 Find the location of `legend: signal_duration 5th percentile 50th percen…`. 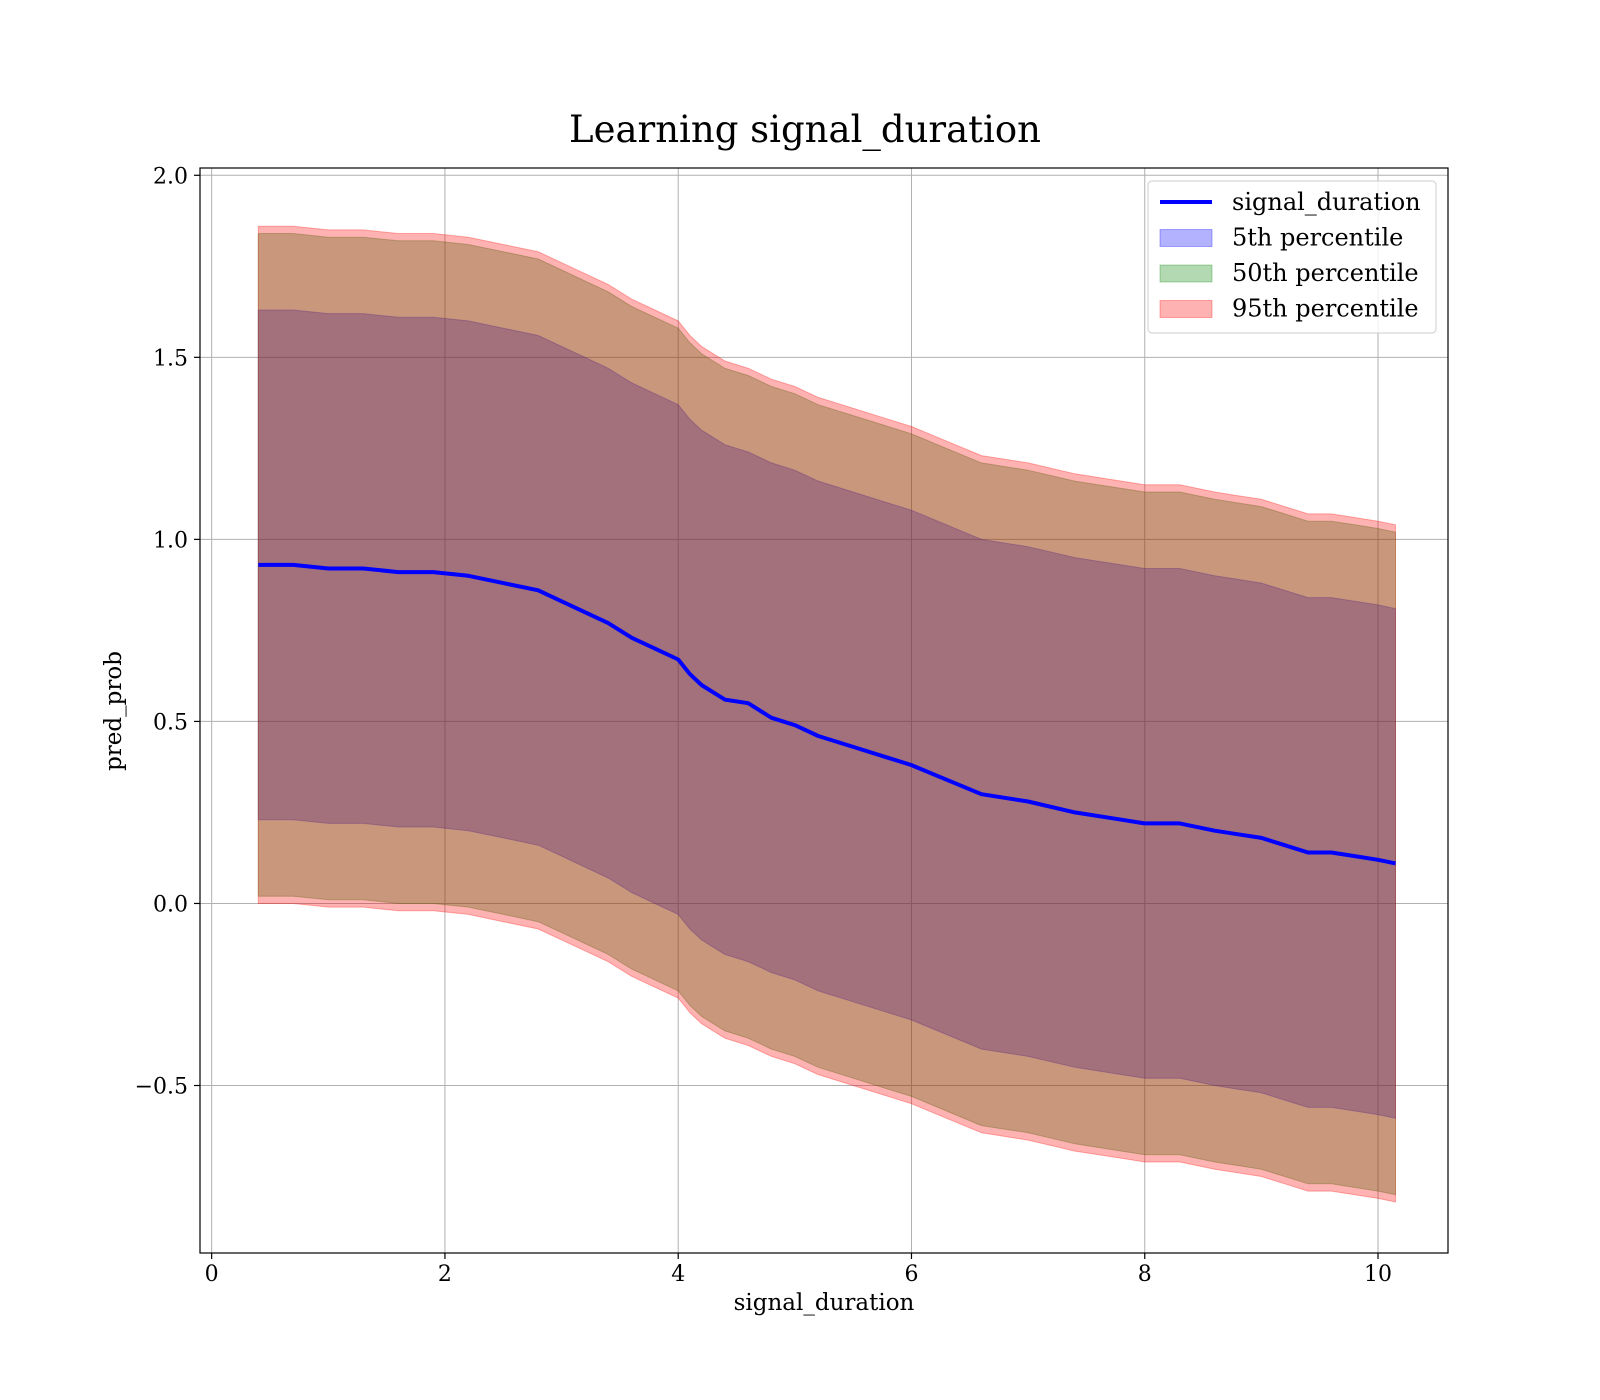

legend: signal_duration 5th percentile 50th percen… is located at coordinates (1292, 257).